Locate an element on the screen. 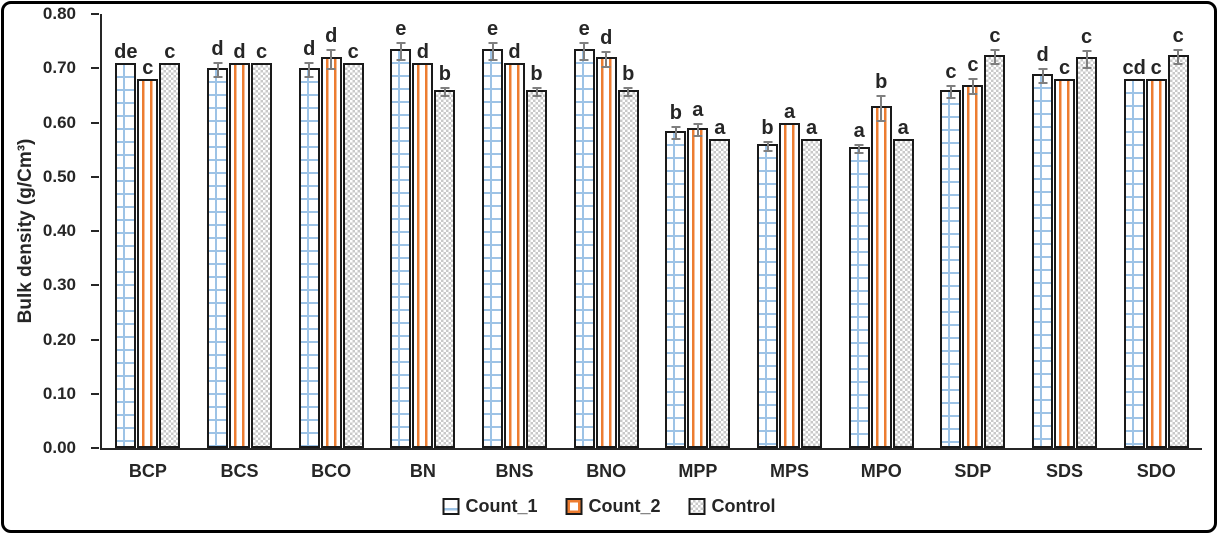 The width and height of the screenshot is (1218, 534). category-label: BNS is located at coordinates (514, 471).